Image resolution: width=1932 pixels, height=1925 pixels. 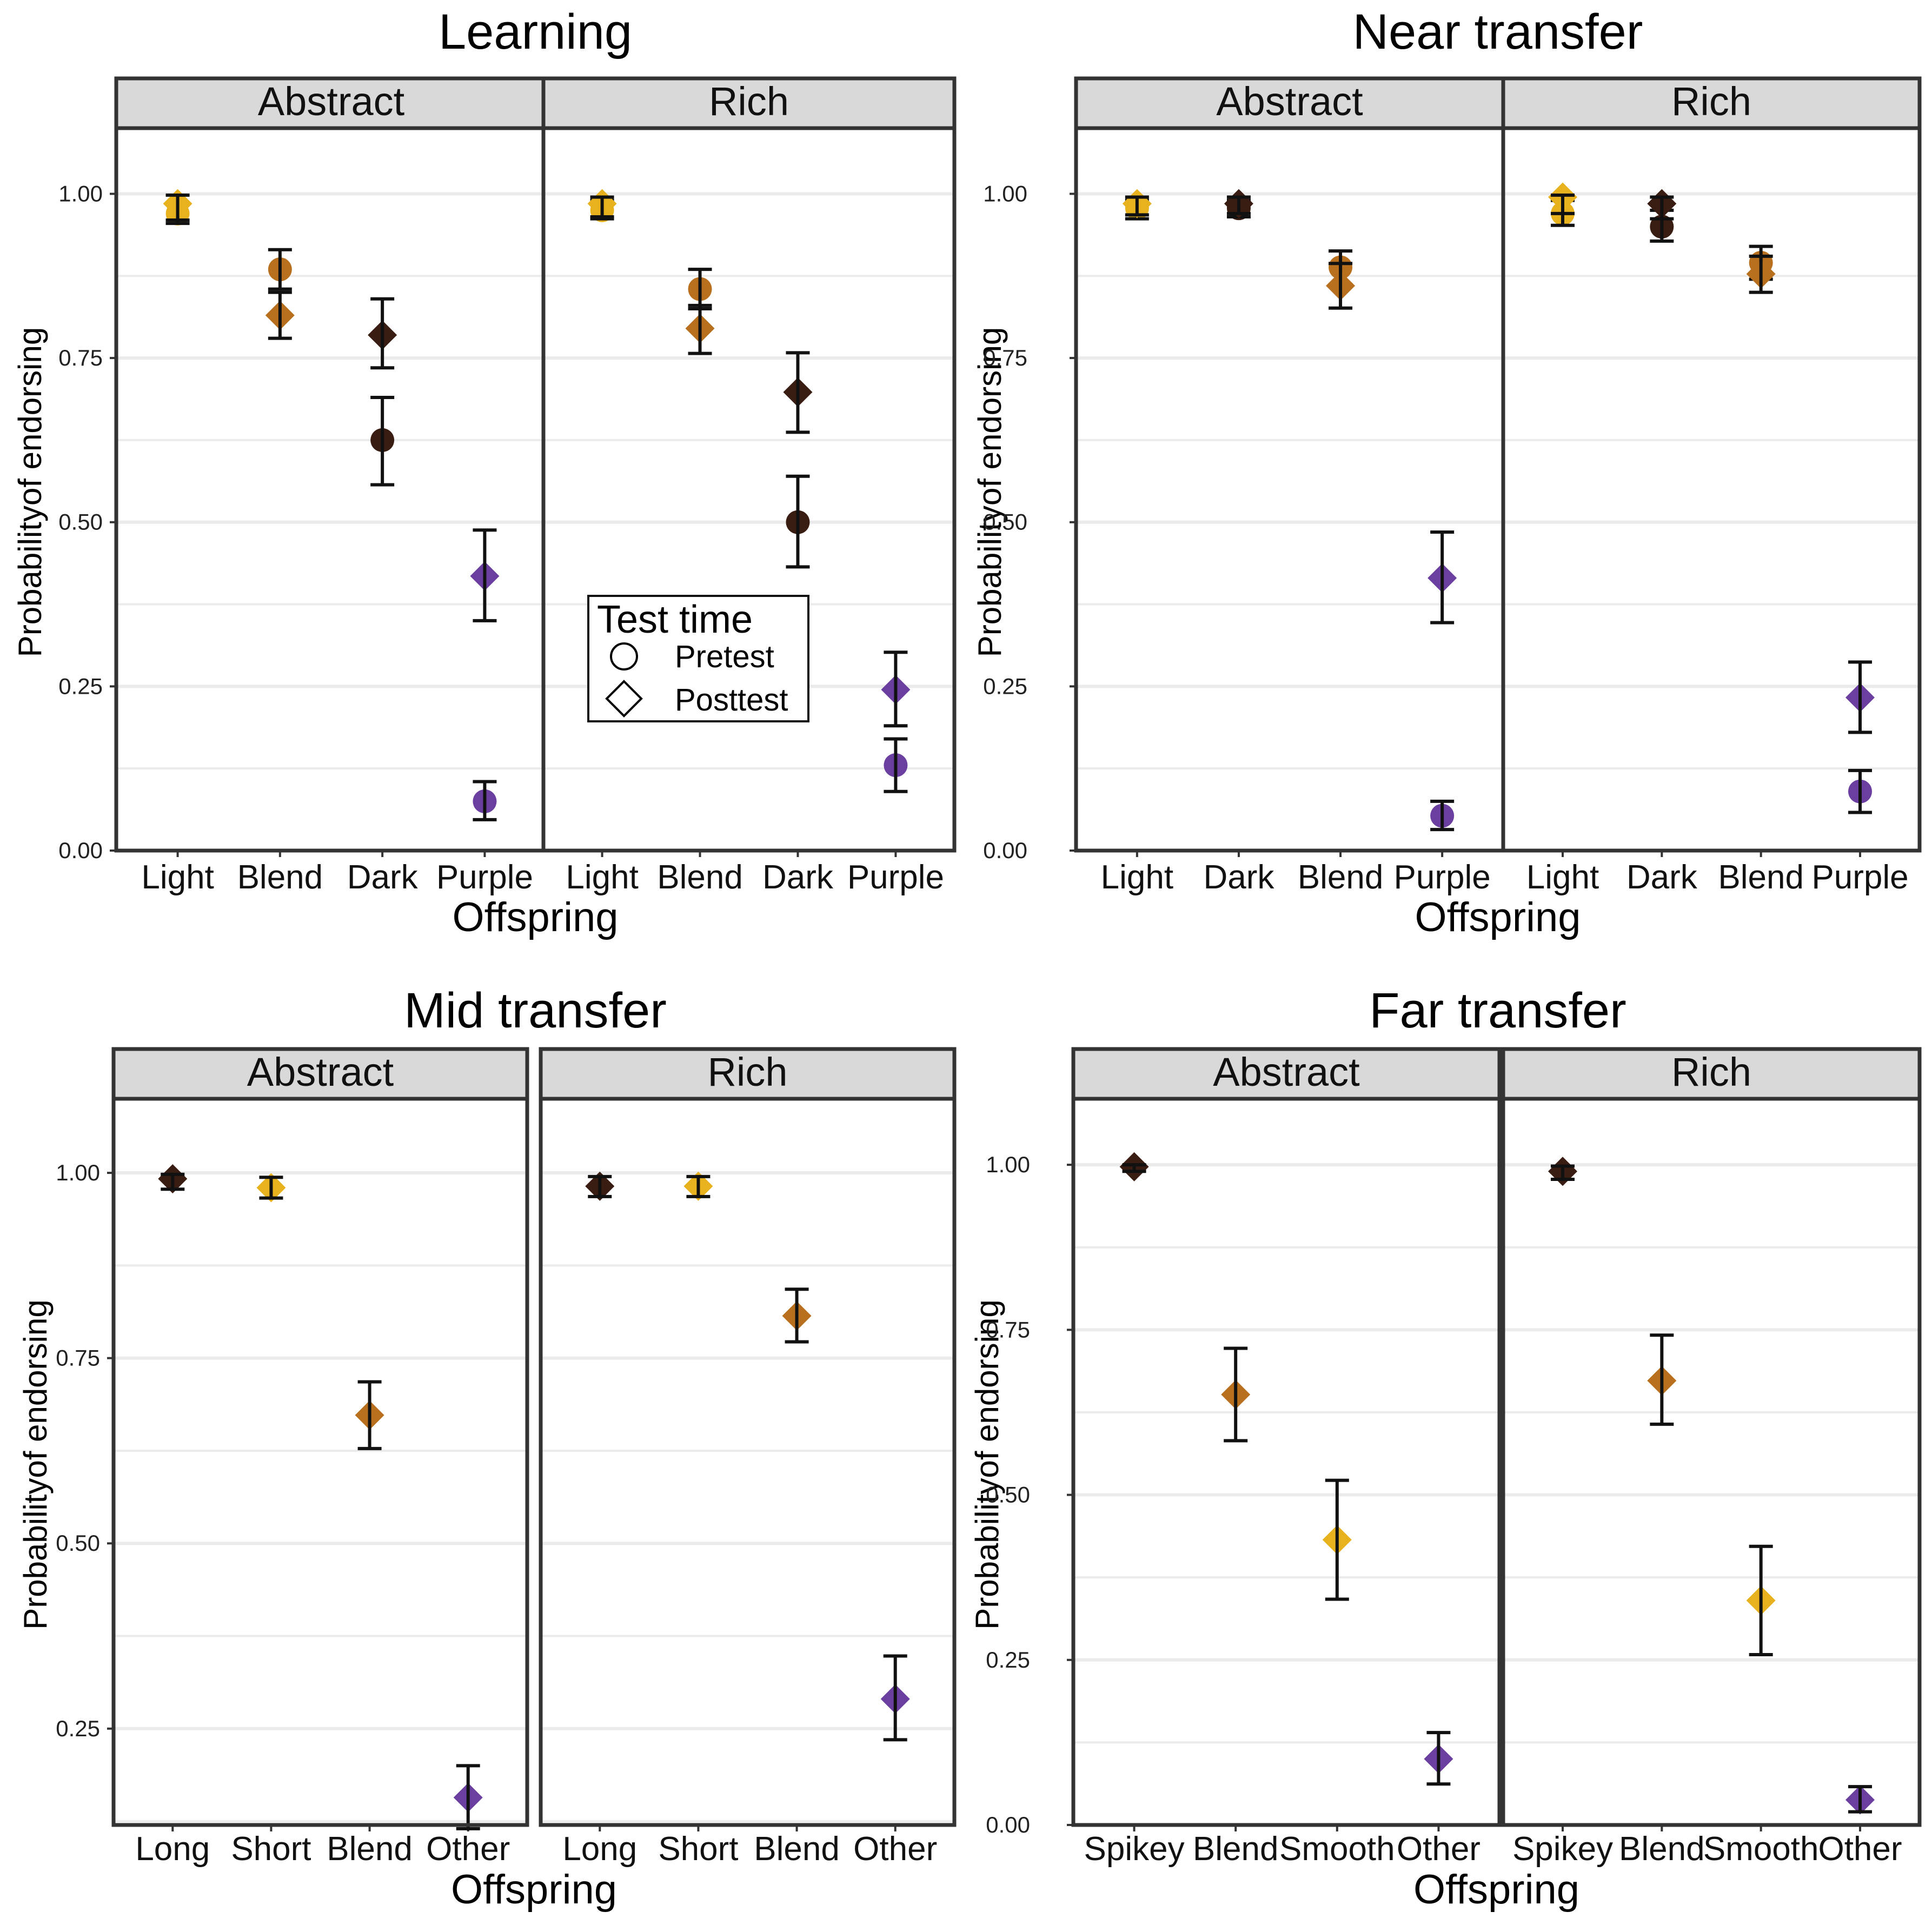 I want to click on panel-title: Far transfer, so click(x=1497, y=1010).